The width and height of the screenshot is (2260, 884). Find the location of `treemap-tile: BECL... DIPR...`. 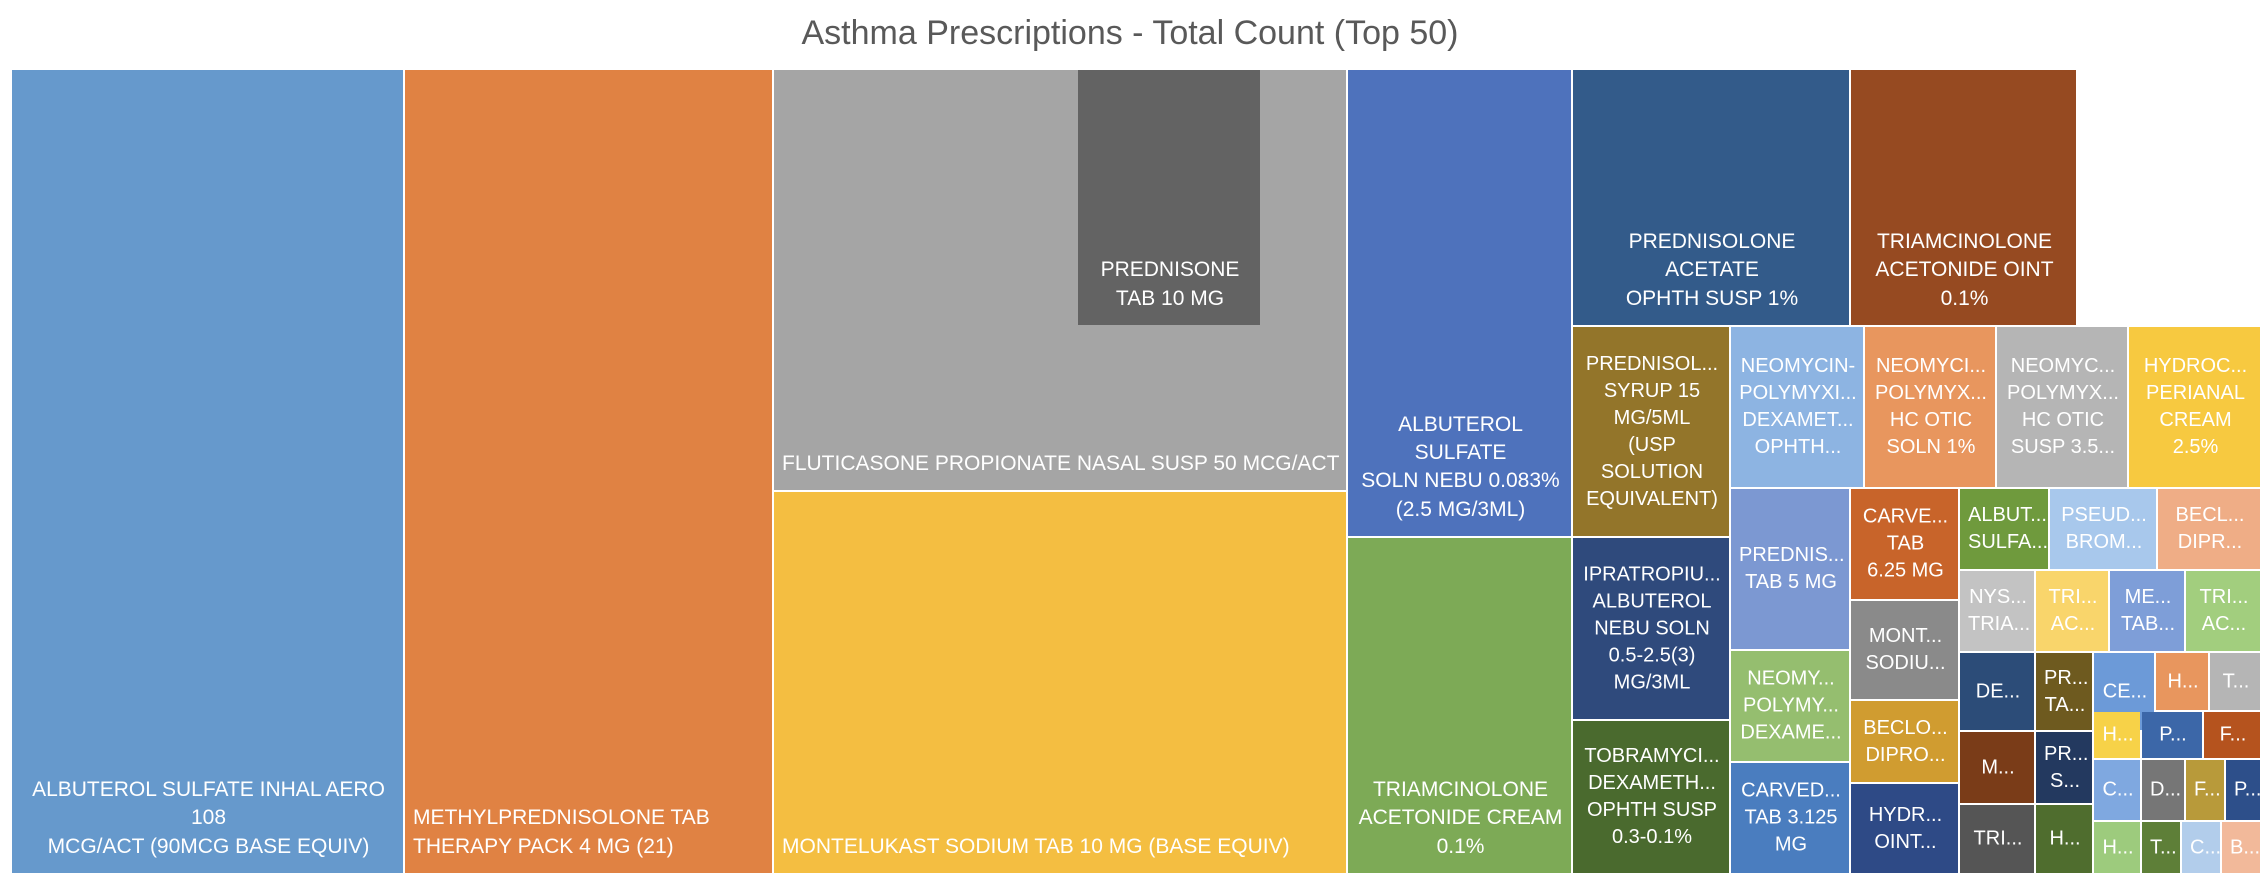

treemap-tile: BECL... DIPR... is located at coordinates (2209, 529).